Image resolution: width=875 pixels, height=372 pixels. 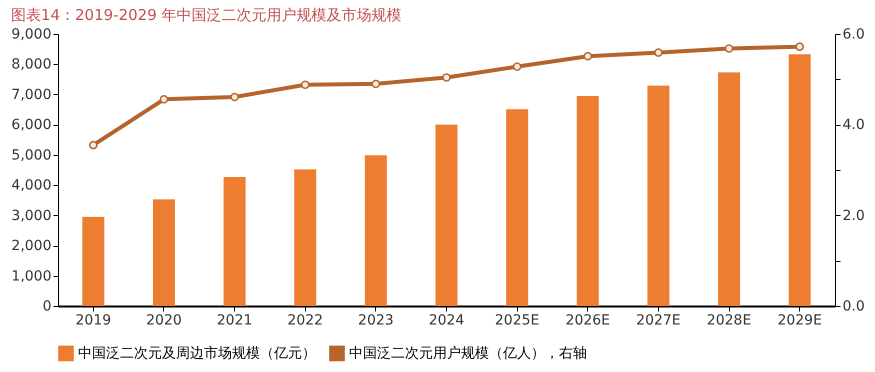 I want to click on y-tick-label: 6,000, so click(x=31, y=125).